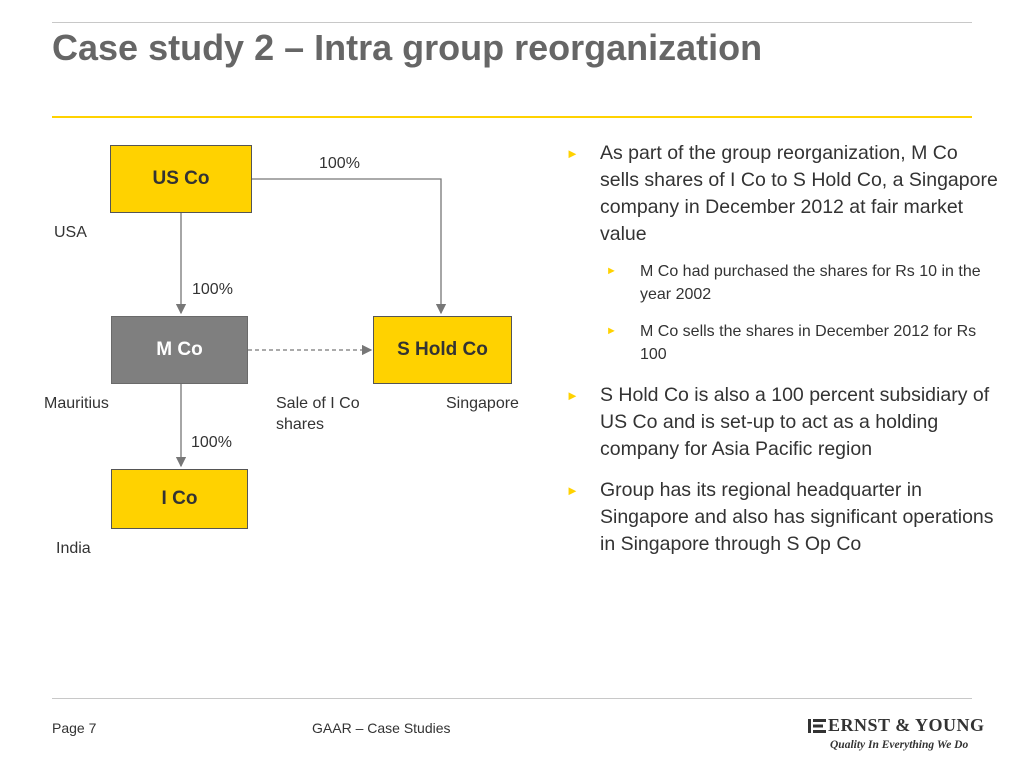  Describe the element at coordinates (512, 117) in the screenshot. I see `title-underline` at that location.